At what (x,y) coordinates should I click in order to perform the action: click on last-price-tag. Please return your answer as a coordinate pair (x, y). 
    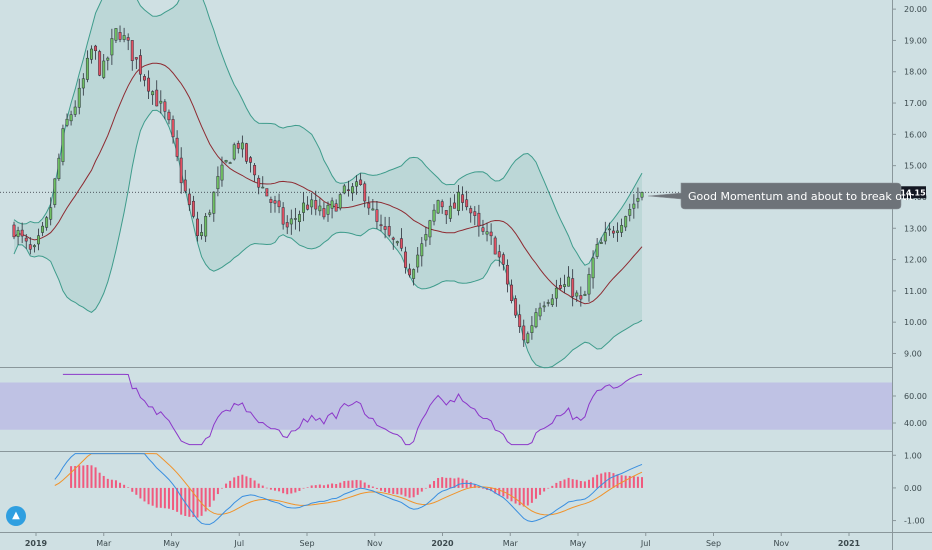
    Looking at the image, I should click on (913, 192).